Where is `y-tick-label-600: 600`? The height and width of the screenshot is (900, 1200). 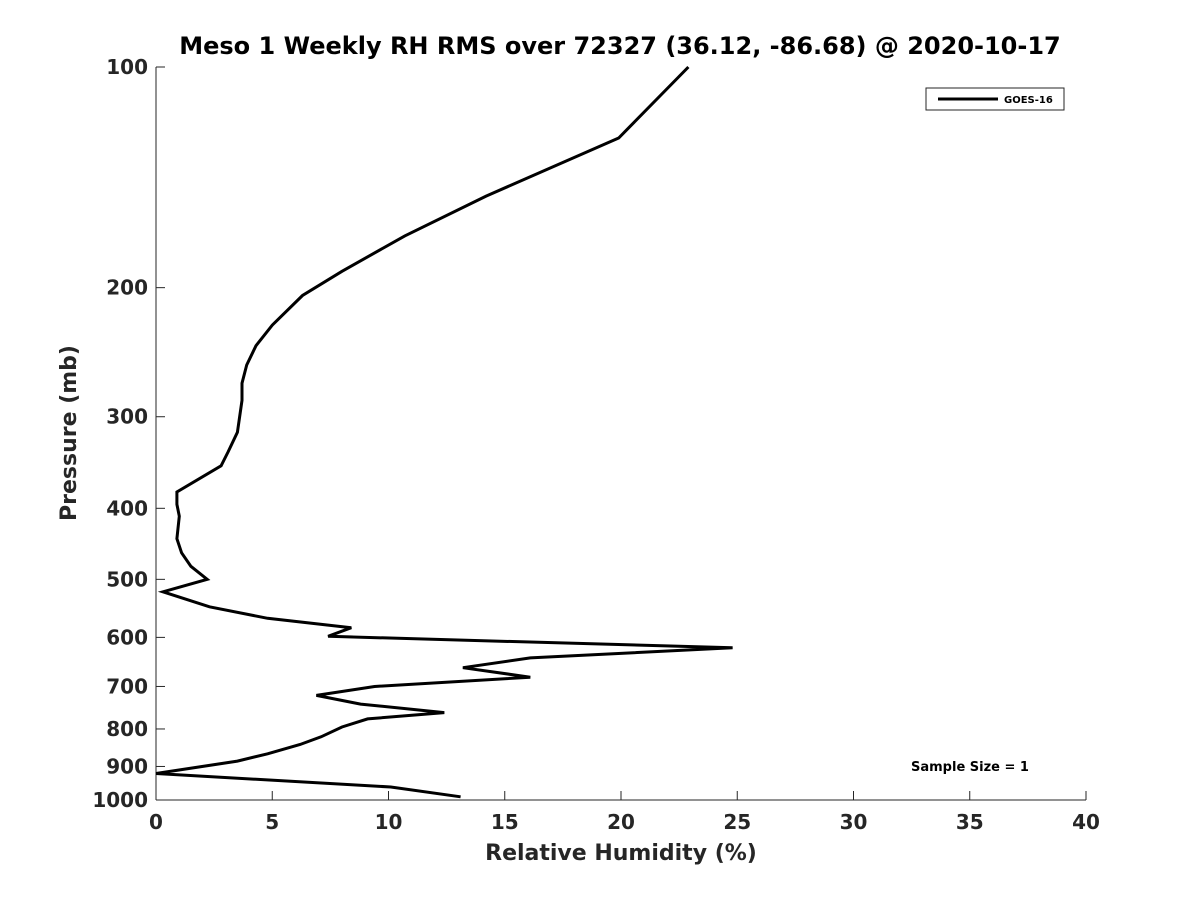 y-tick-label-600: 600 is located at coordinates (127, 637).